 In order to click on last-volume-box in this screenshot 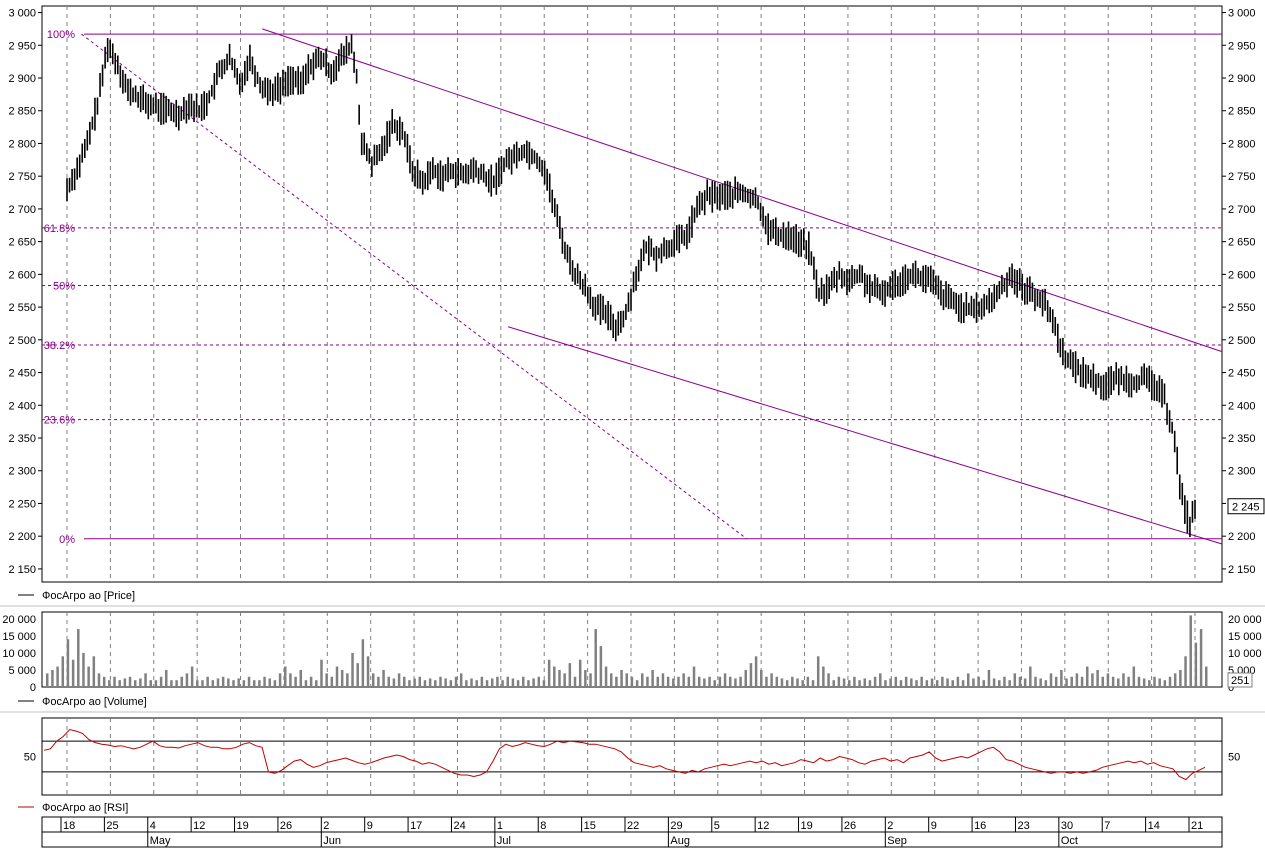, I will do `click(1240, 680)`.